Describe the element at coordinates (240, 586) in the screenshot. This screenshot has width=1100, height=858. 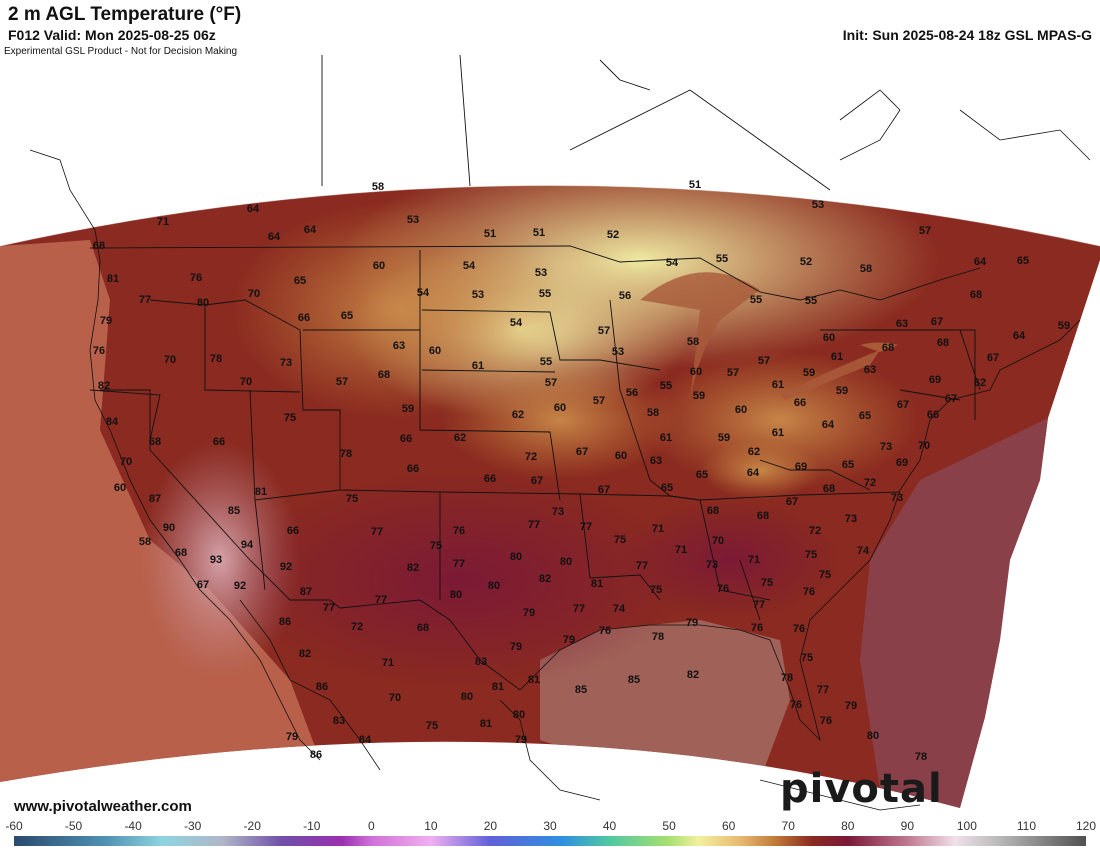
I see `temp-label: 92` at that location.